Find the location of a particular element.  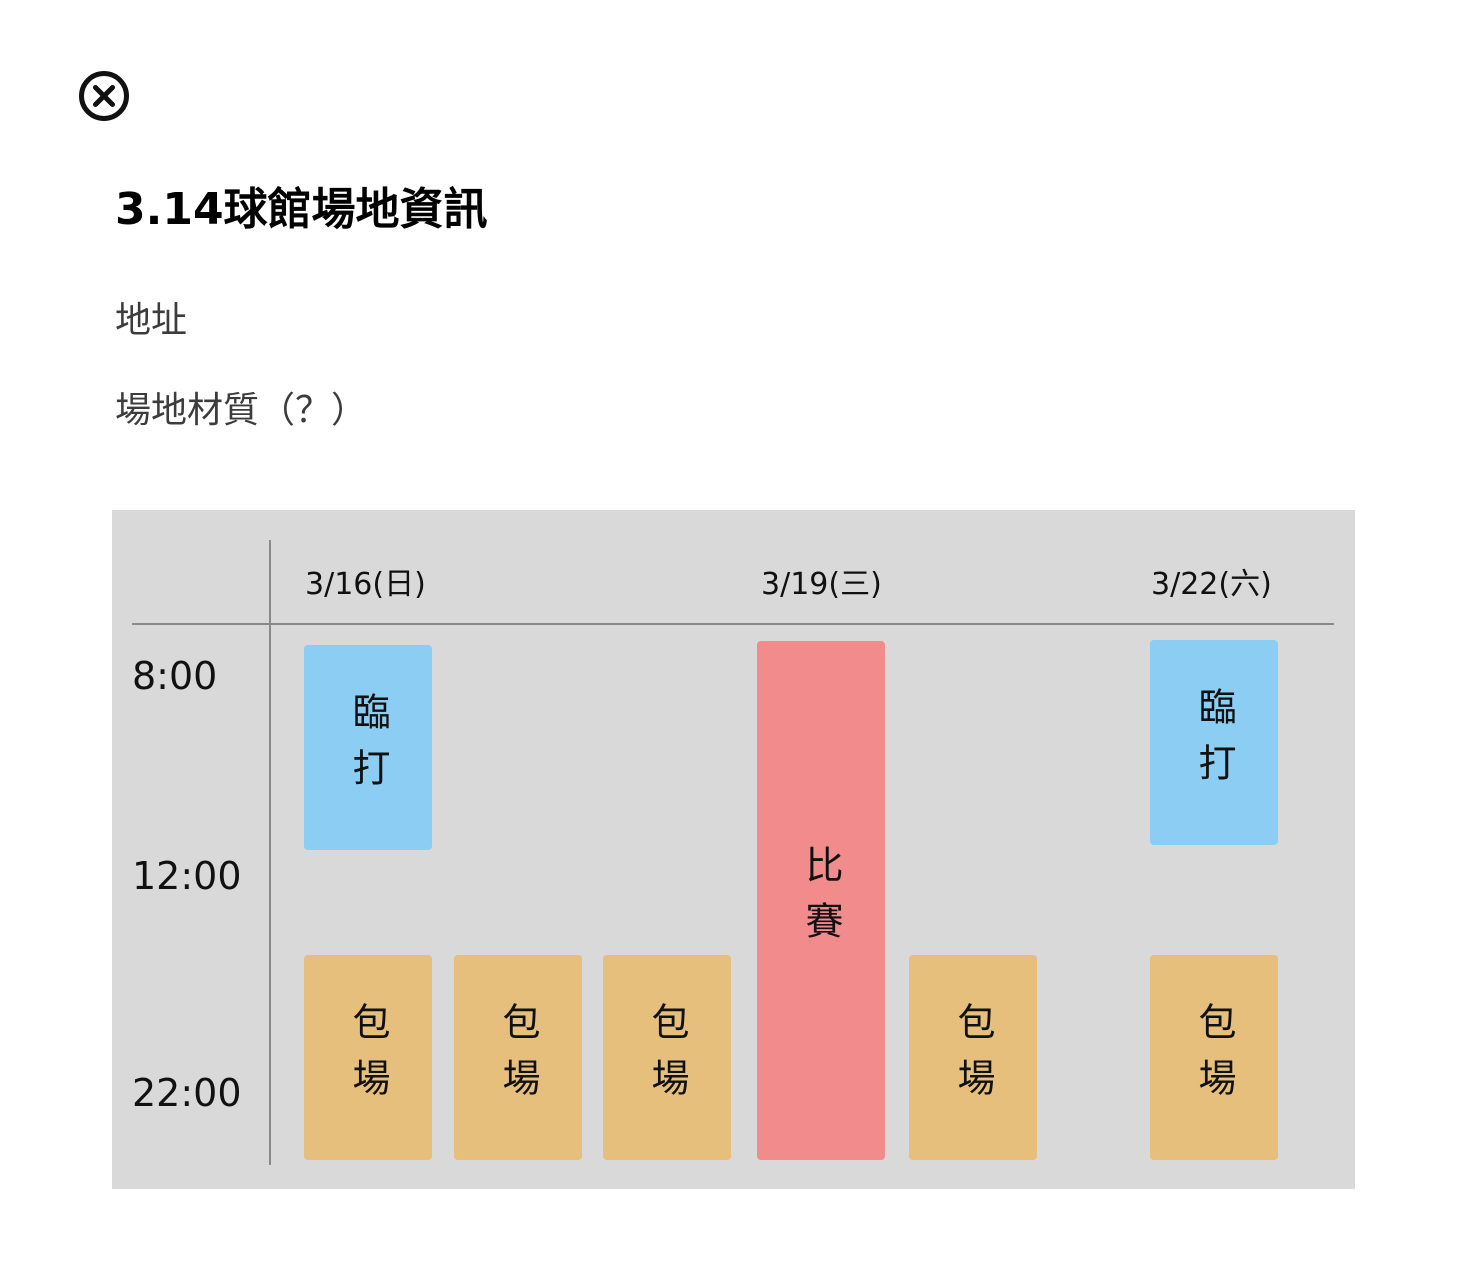

day-header-0322: 3/22(六) is located at coordinates (1211, 584).